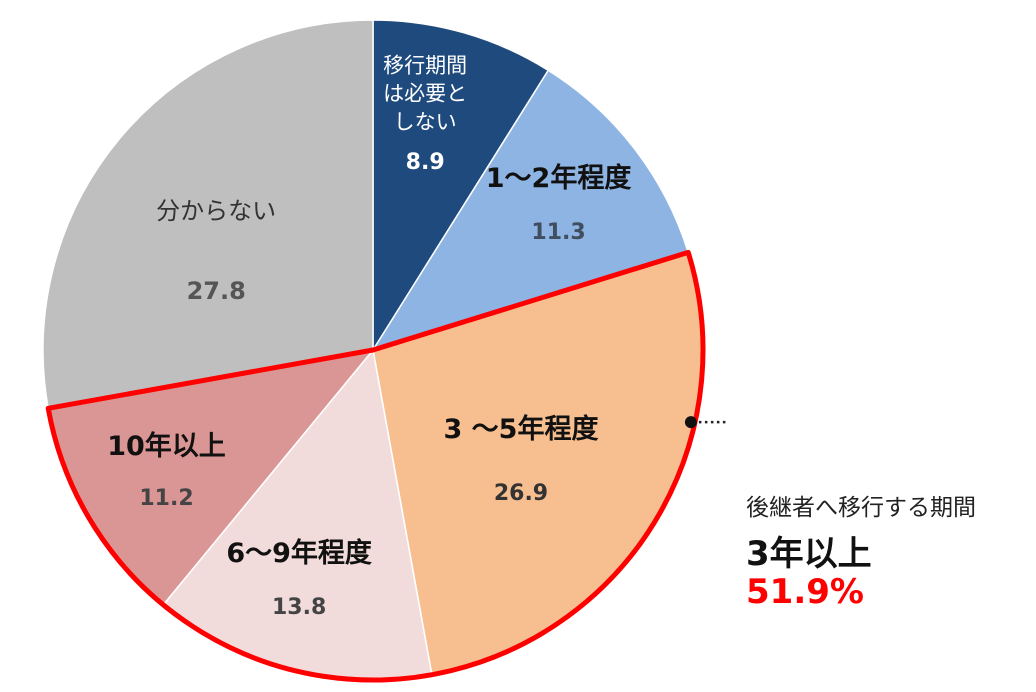  Describe the element at coordinates (166, 446) in the screenshot. I see `slice-label: 10年以上` at that location.